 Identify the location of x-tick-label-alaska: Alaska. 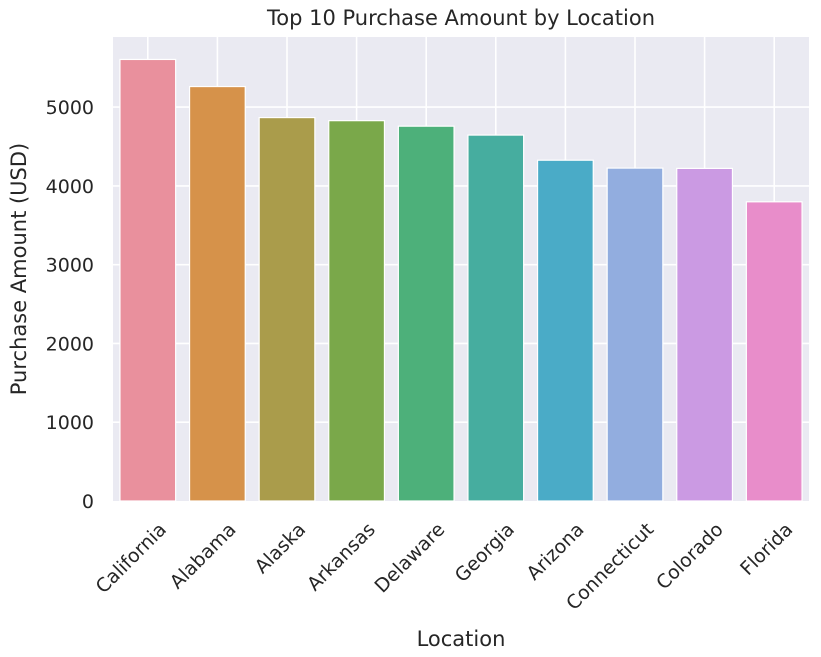
(280, 548).